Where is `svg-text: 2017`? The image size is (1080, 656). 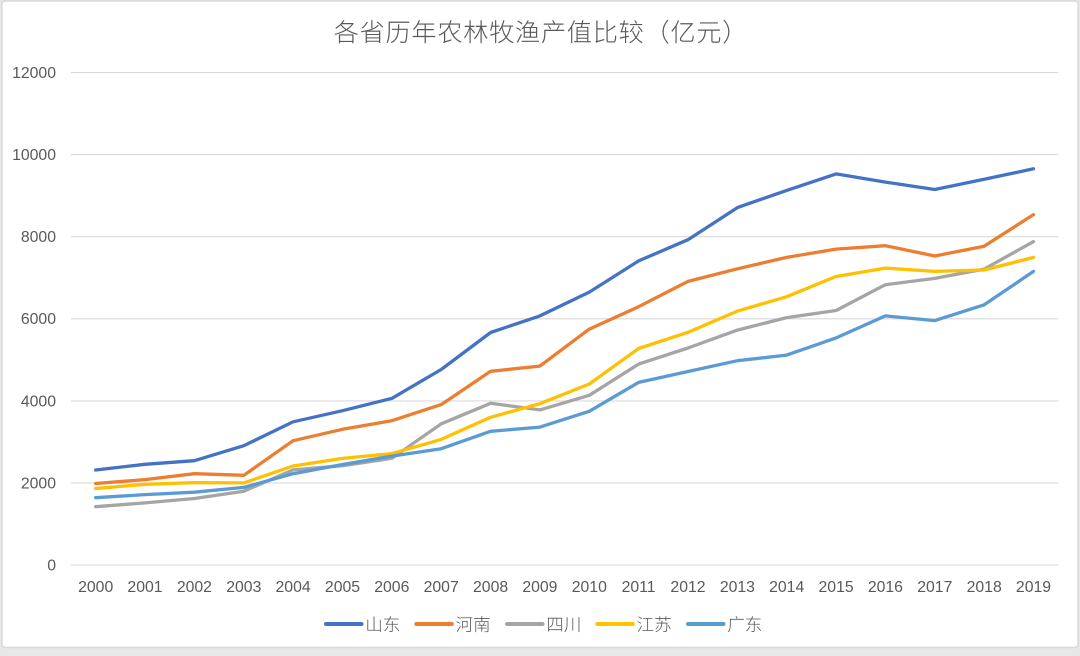
svg-text: 2017 is located at coordinates (934, 587).